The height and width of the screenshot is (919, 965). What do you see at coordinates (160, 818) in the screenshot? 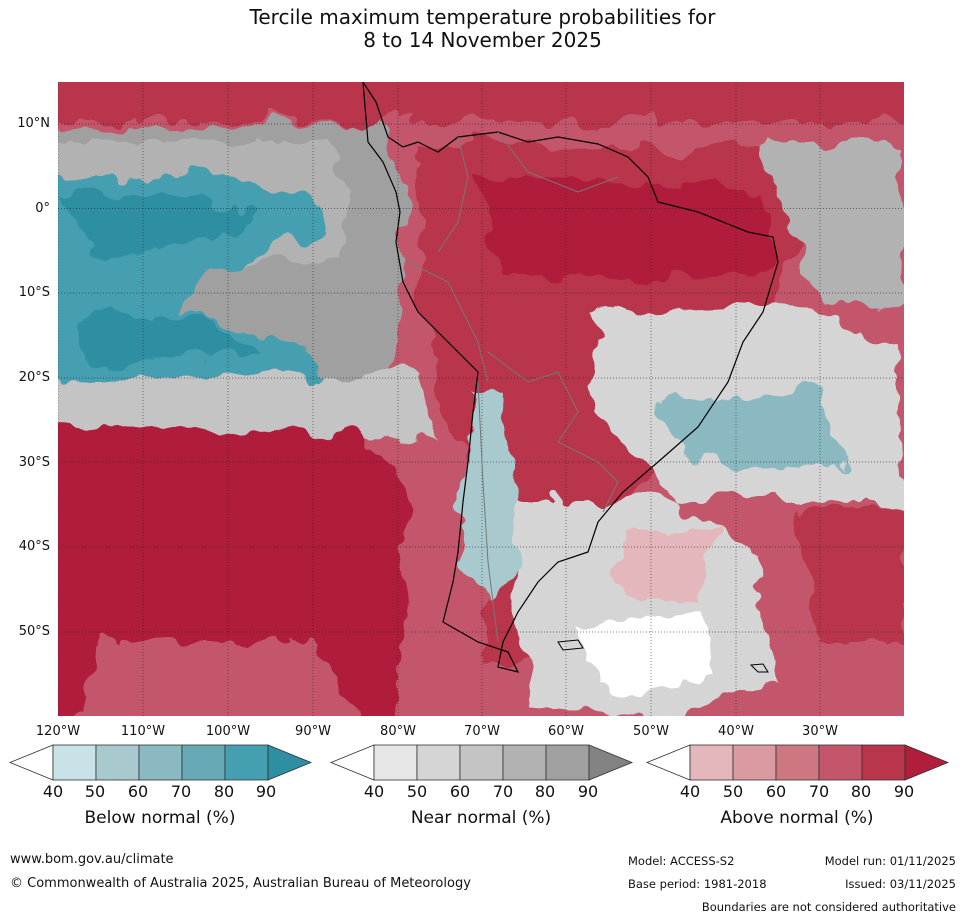
I see `below-normal-label: Below normal (%)` at bounding box center [160, 818].